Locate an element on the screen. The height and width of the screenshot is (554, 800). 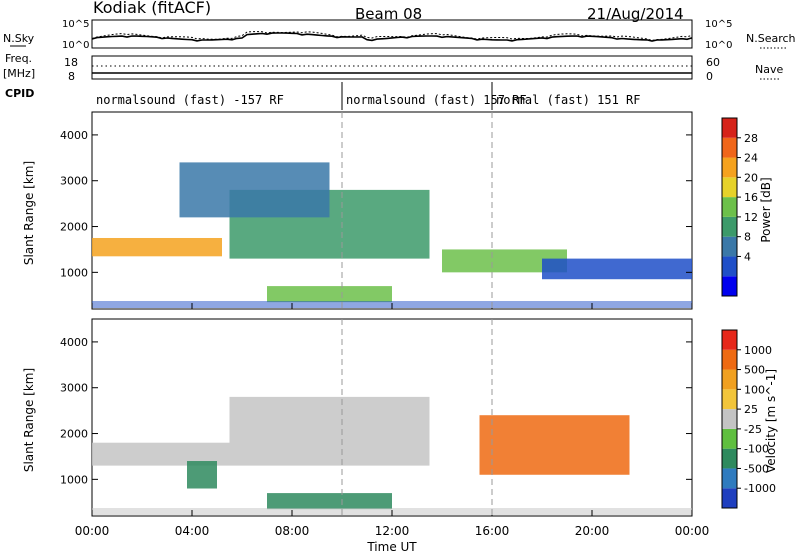
power-colorbar-tick-label-3: 16 is located at coordinates (751, 197).